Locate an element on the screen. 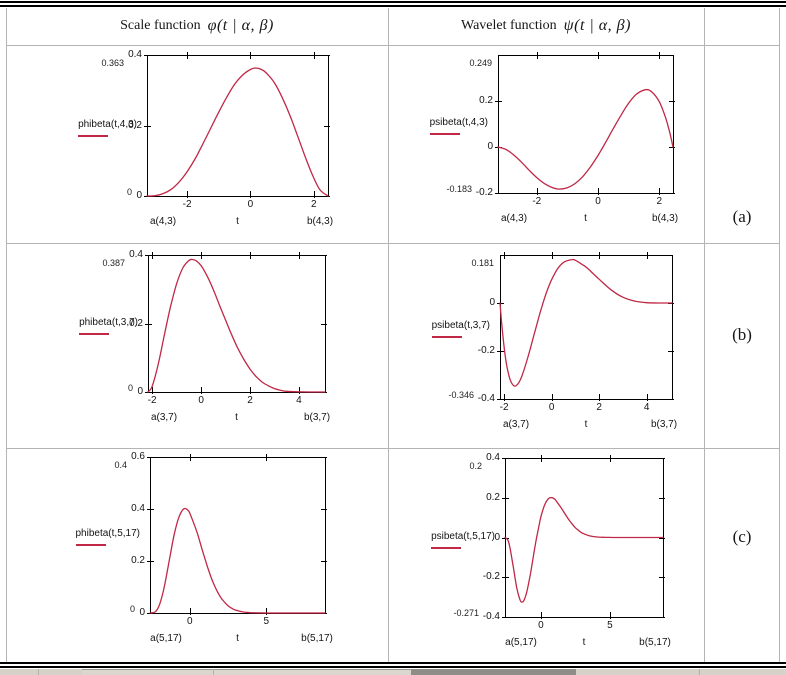 This screenshot has width=786, height=675. trace-limit-marker-top: 0.181 is located at coordinates (482, 263).